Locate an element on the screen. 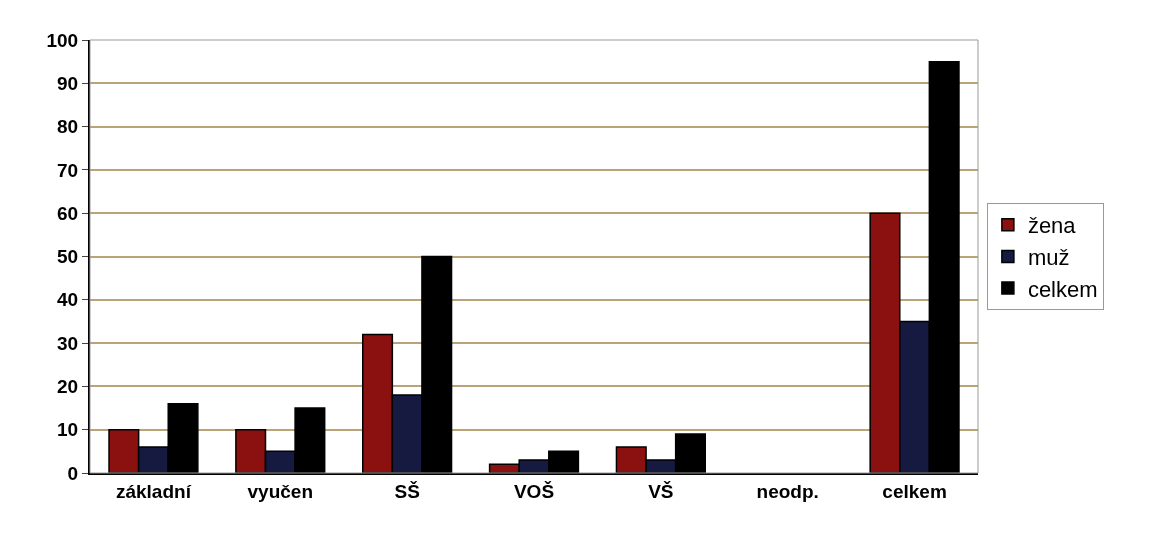 Image resolution: width=1153 pixels, height=533 pixels. x-tick-label: VŠ is located at coordinates (661, 491).